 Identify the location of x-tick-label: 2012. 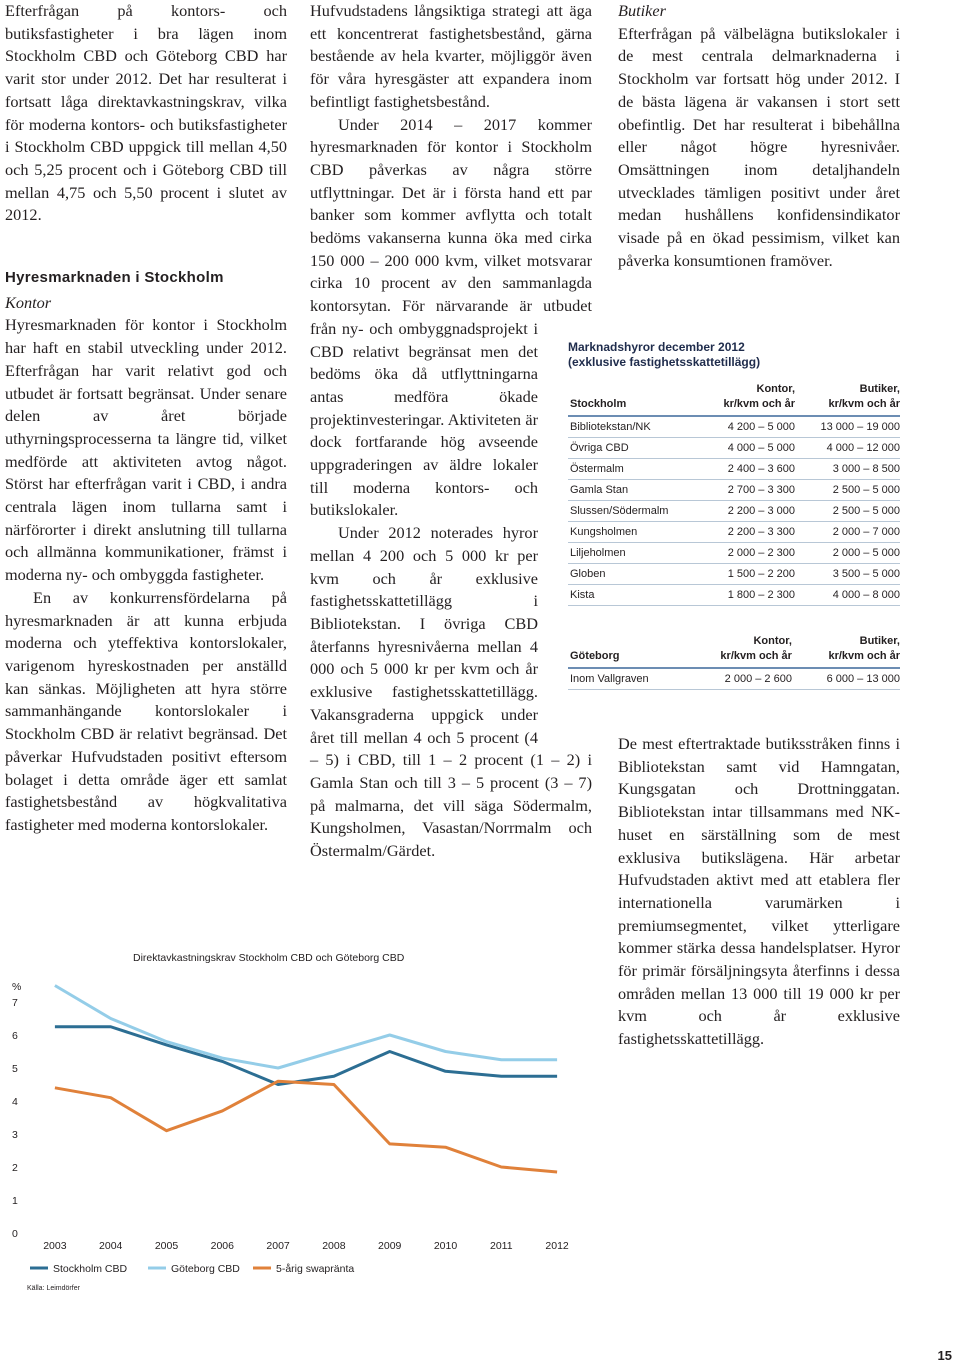
(557, 1246).